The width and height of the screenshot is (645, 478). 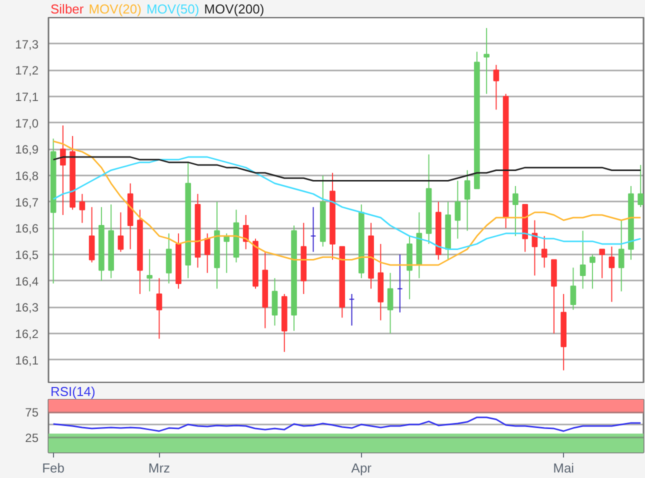 What do you see at coordinates (234, 9) in the screenshot?
I see `text: MOV(200)` at bounding box center [234, 9].